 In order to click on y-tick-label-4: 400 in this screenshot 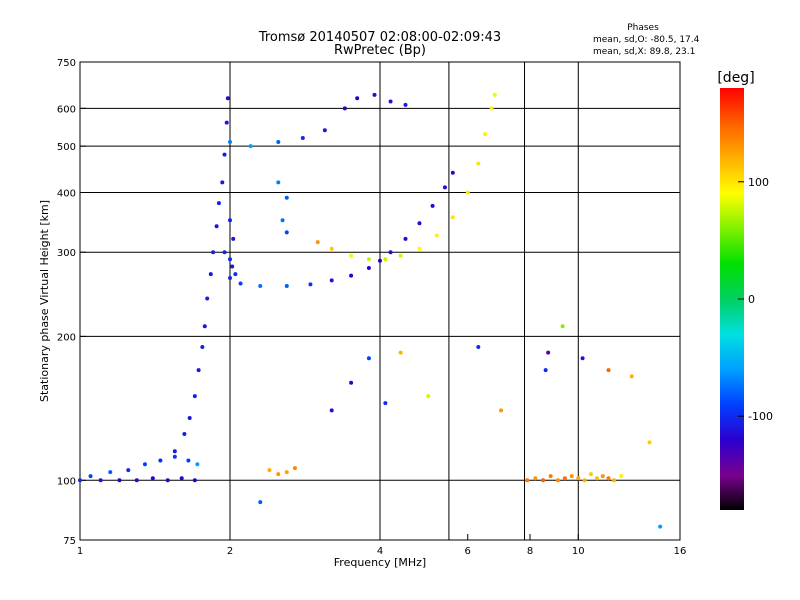, I will do `click(66, 193)`.